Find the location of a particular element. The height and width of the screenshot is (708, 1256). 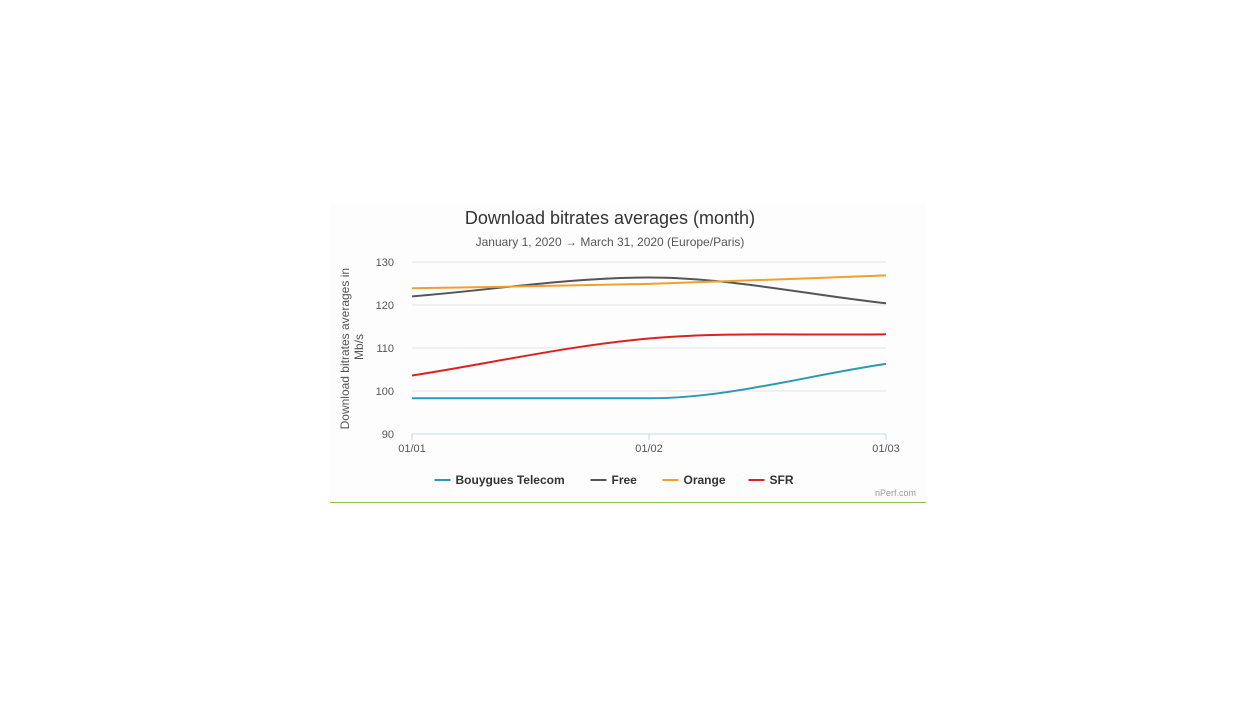

legend-item-sfr: SFR is located at coordinates (782, 480).